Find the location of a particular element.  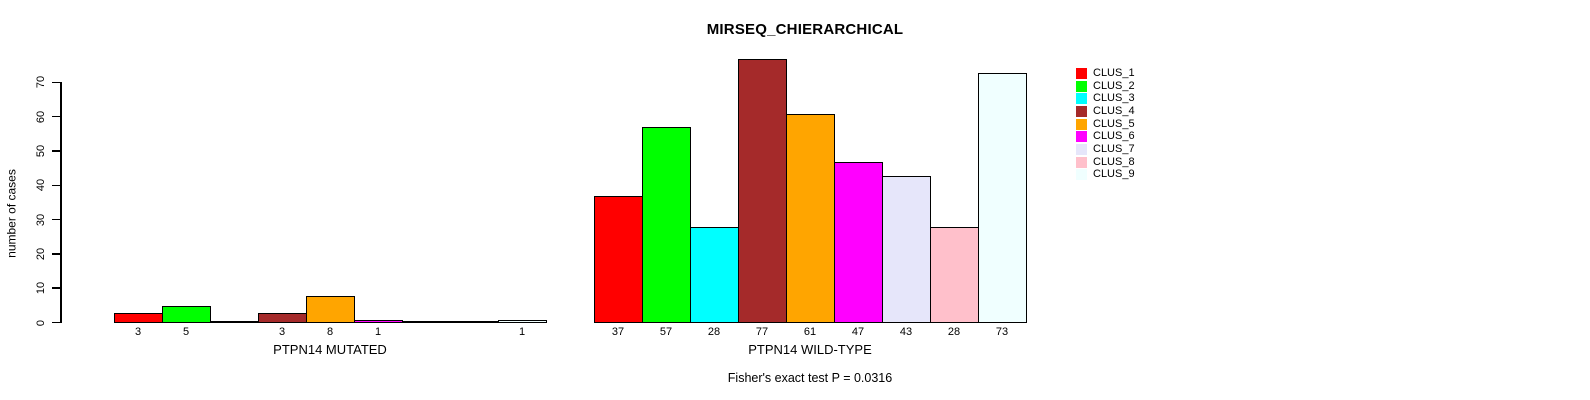

fisher-test-annotation: Fisher's exact test P = 0.0316 is located at coordinates (810, 378).